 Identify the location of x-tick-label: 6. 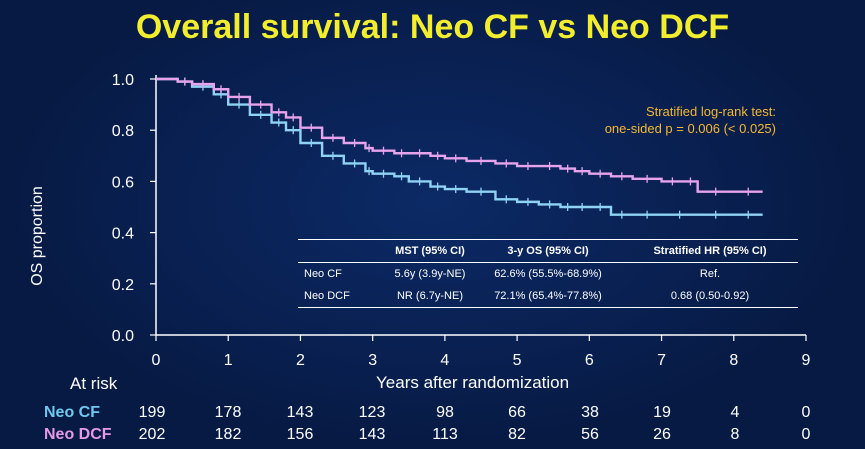
(589, 360).